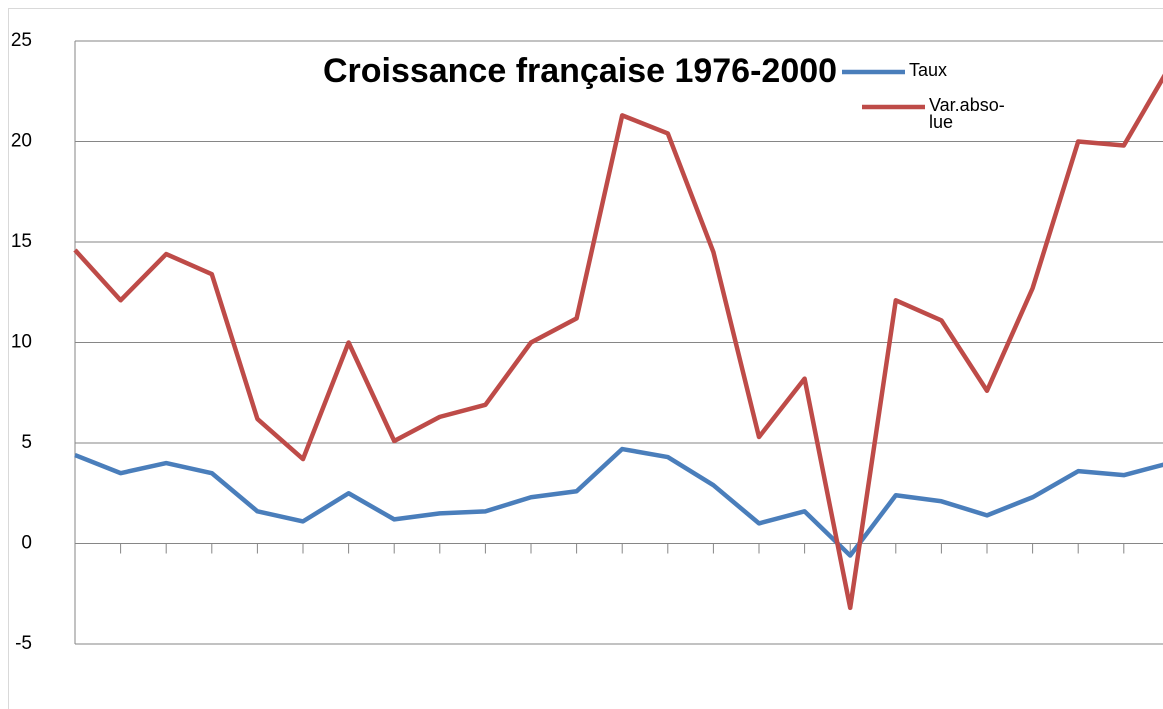 The width and height of the screenshot is (1163, 709). I want to click on legend-label: Var.abso-lue, so click(967, 114).